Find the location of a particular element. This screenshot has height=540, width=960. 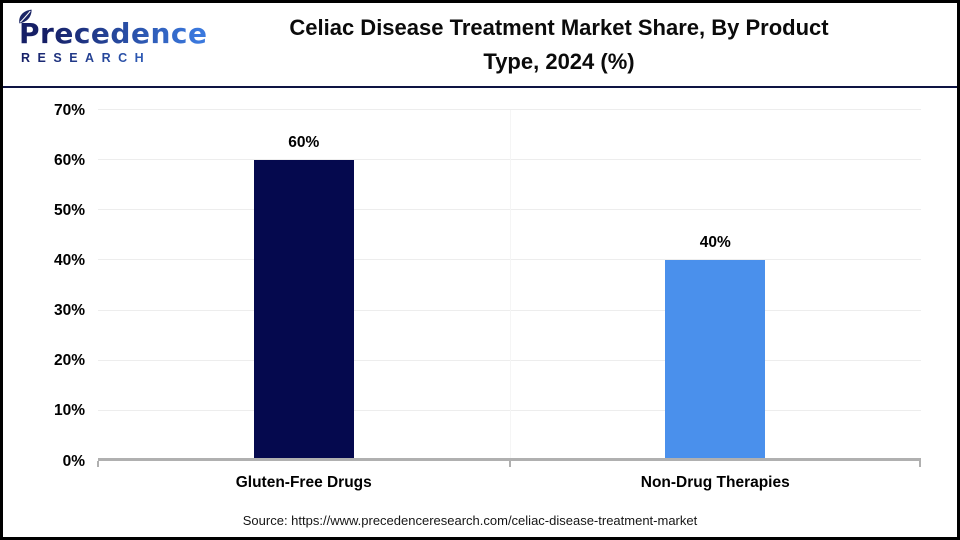

y-tick-label-0%: 0% is located at coordinates (73, 461).